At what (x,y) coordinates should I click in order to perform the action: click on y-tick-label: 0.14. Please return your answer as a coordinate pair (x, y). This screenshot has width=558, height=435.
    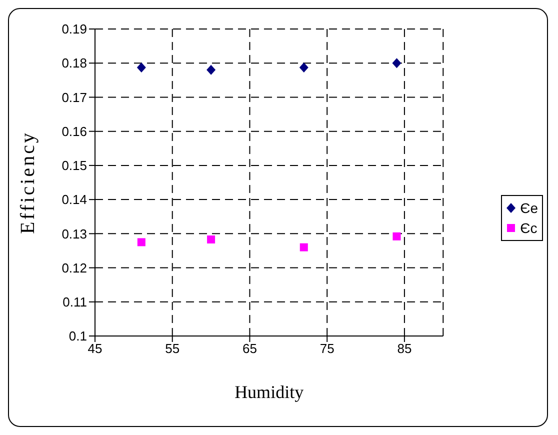
    Looking at the image, I should click on (74, 200).